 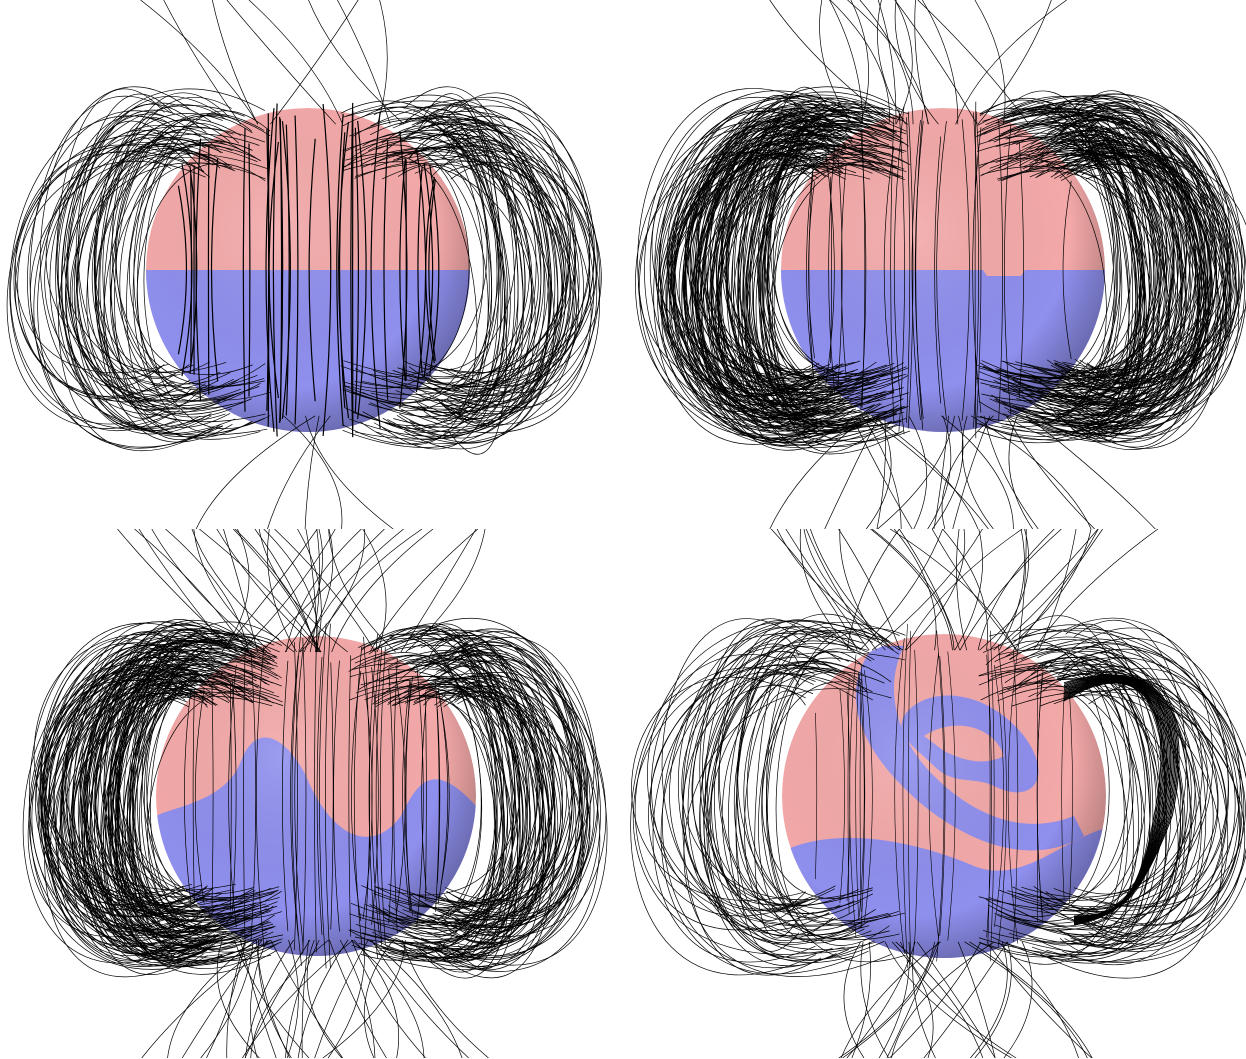 What do you see at coordinates (943, 270) in the screenshot?
I see `sphere-shading` at bounding box center [943, 270].